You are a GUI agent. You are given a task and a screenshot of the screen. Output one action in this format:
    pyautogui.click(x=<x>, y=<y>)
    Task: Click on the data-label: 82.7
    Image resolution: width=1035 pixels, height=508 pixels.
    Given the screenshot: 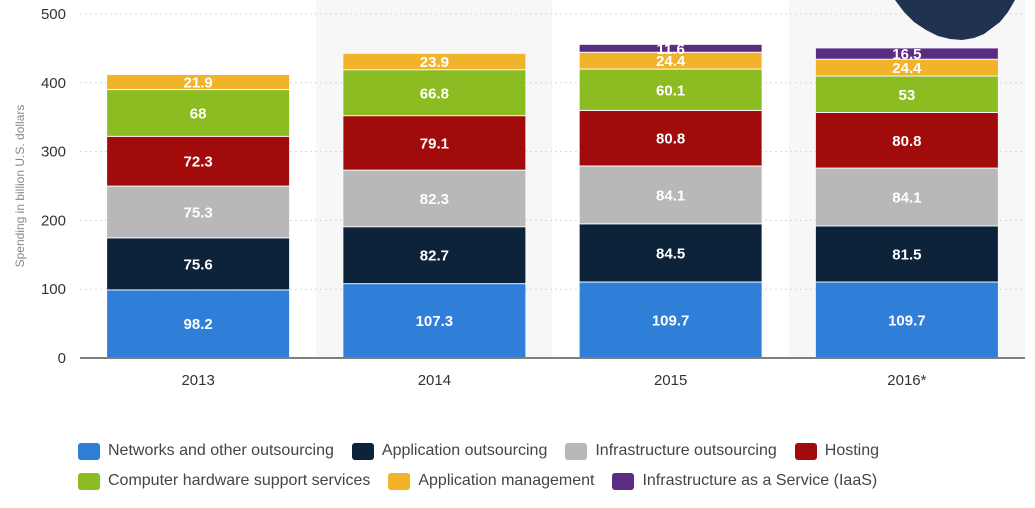 What is the action you would take?
    pyautogui.click(x=434, y=256)
    